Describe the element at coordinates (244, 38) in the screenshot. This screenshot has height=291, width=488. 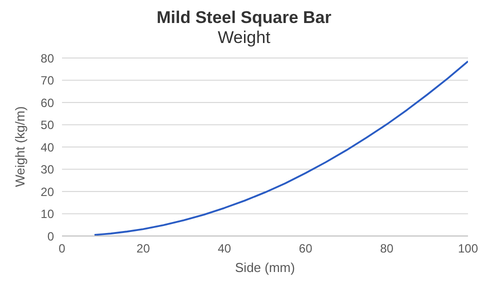
I see `chart-subtitle: Weight` at that location.